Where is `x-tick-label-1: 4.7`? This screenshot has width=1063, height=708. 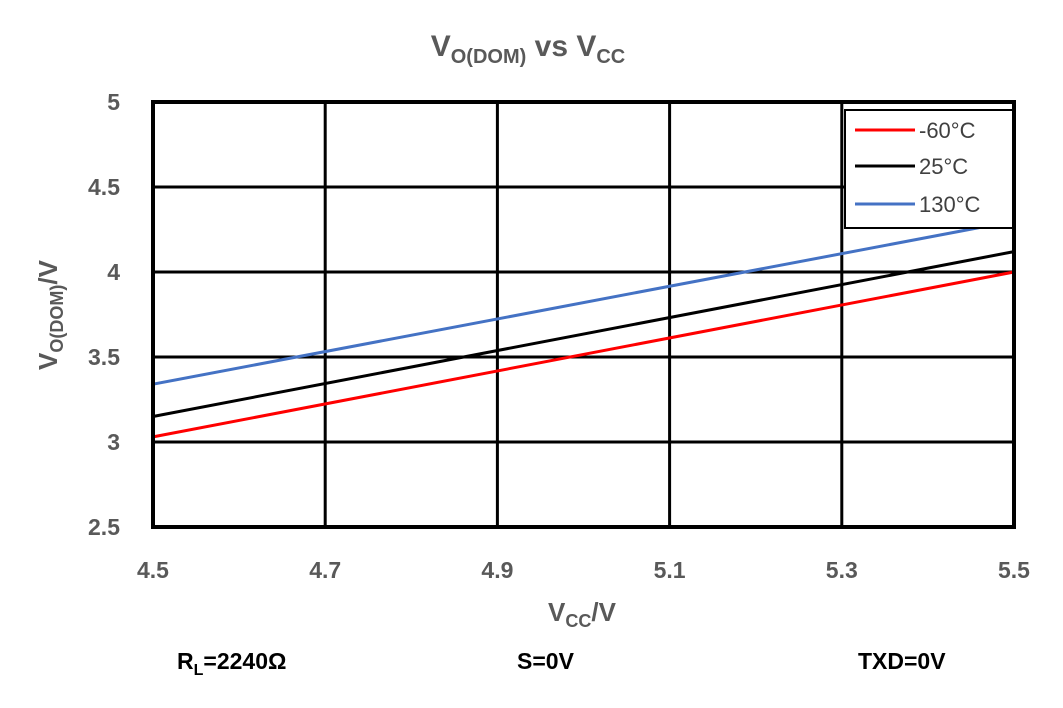
x-tick-label-1: 4.7 is located at coordinates (325, 570).